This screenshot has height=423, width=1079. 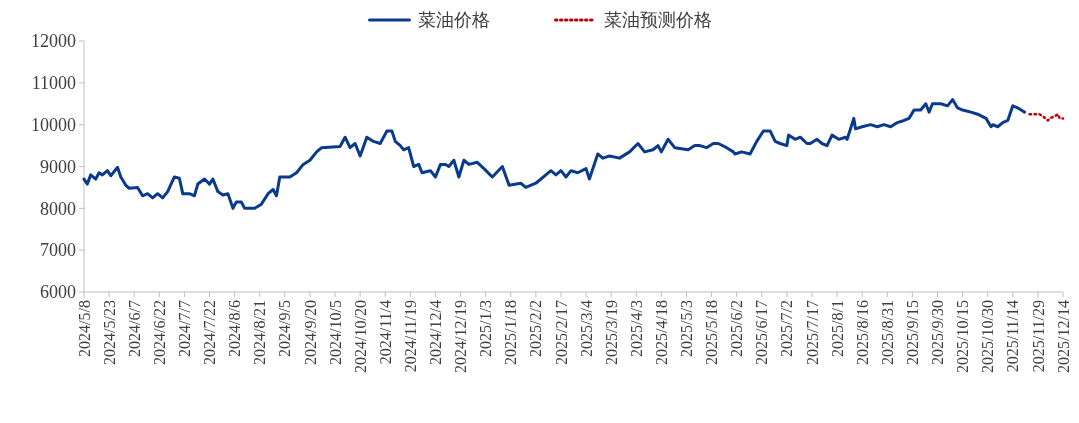 I want to click on x-tick-label: 2024/10/20, so click(x=360, y=336).